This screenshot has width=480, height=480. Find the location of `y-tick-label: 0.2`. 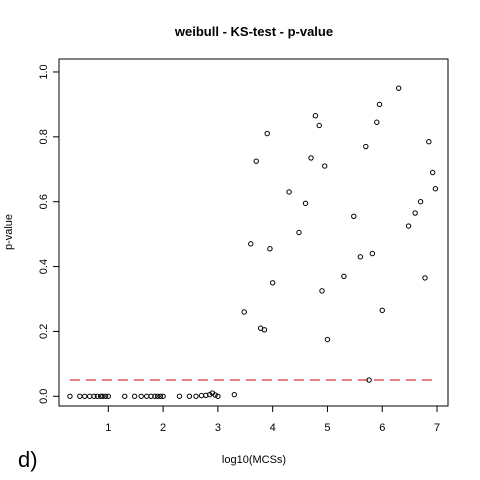

y-tick-label: 0.2 is located at coordinates (44, 331).